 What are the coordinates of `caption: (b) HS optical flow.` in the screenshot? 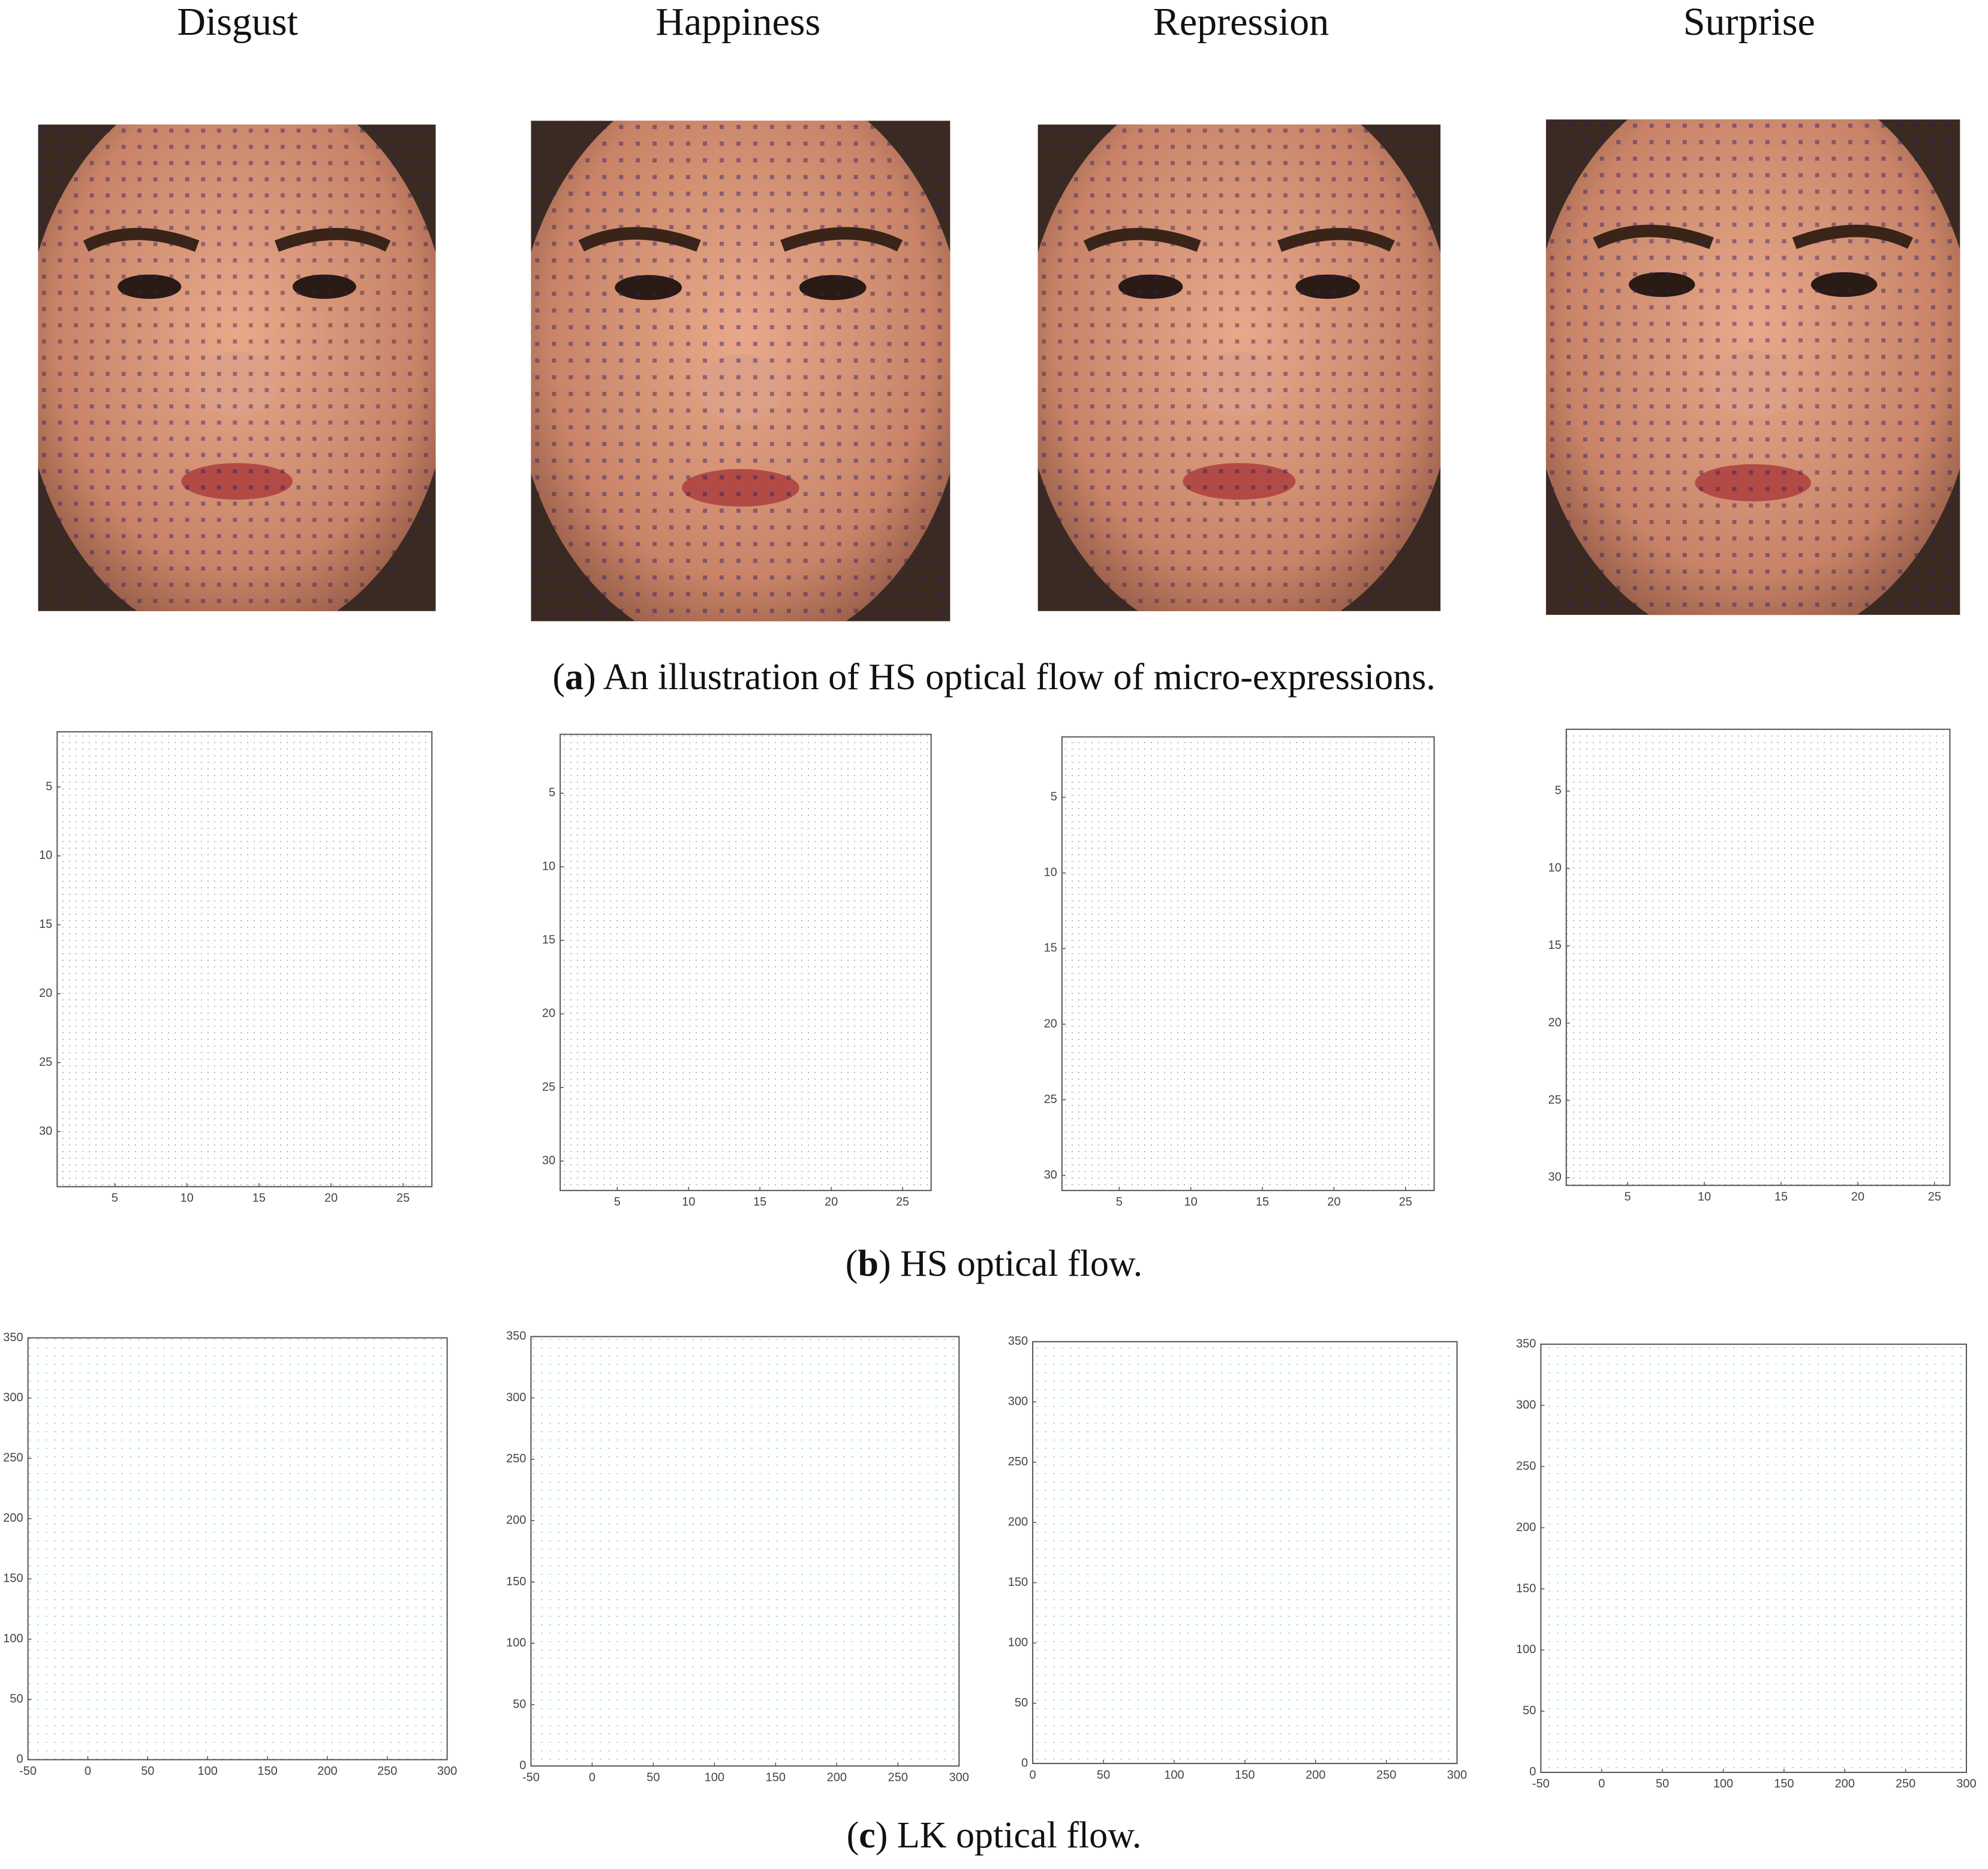 It's located at (994, 1263).